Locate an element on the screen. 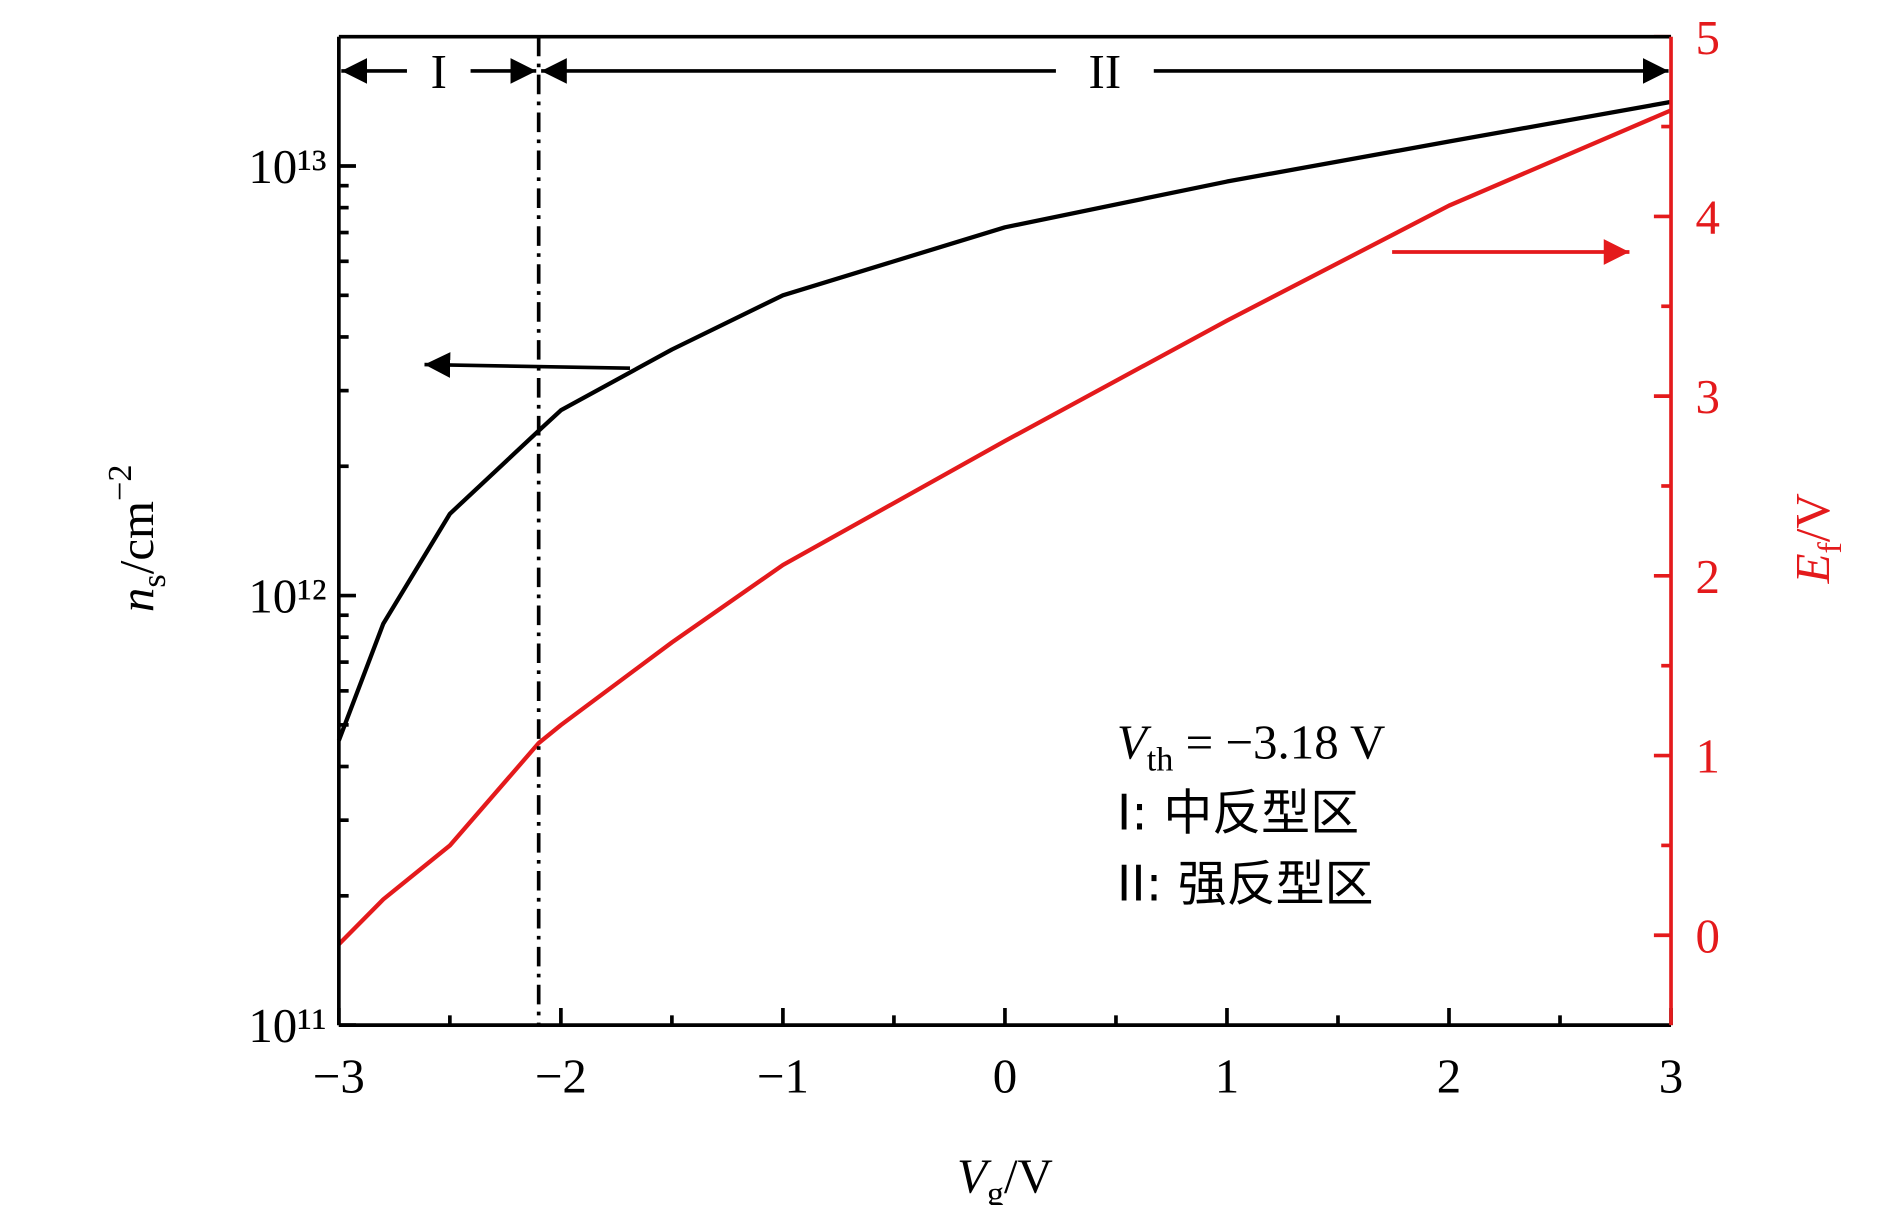 The width and height of the screenshot is (1890, 1205). y2-axis-label: Ef/V is located at coordinates (1817, 538).